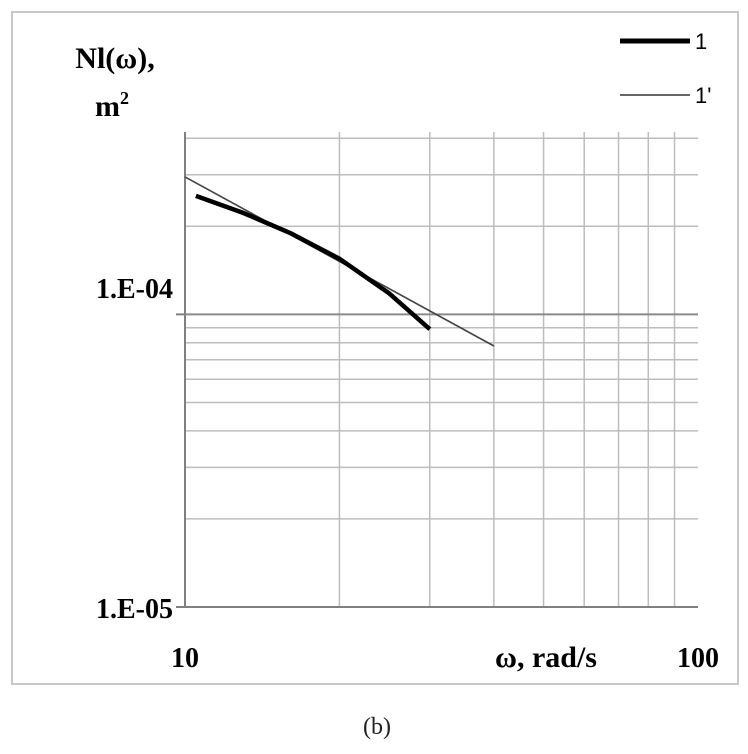 The height and width of the screenshot is (754, 748). What do you see at coordinates (377, 727) in the screenshot?
I see `figure-caption: (b)` at bounding box center [377, 727].